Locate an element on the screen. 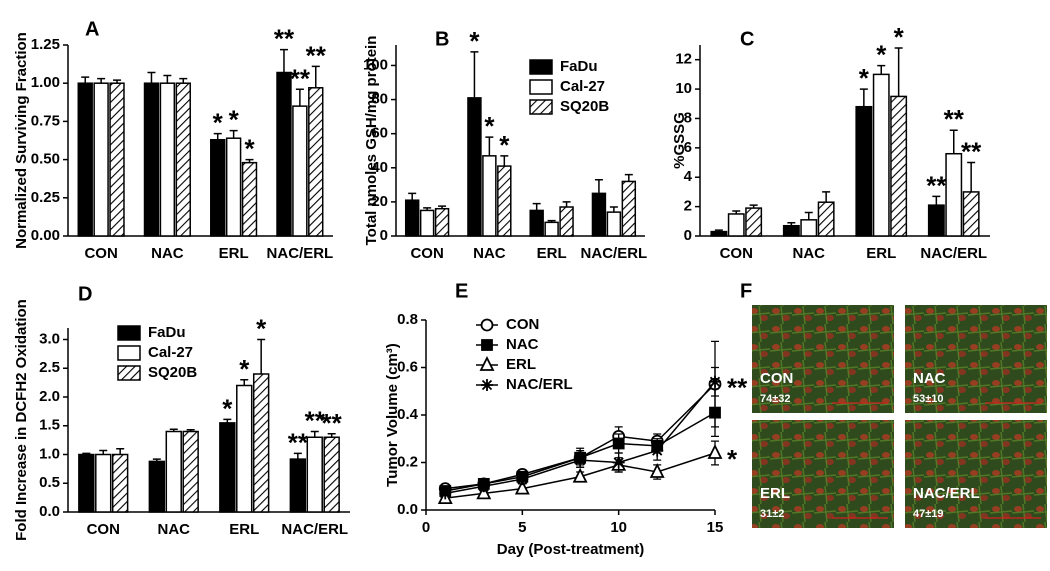 This screenshot has width=1050, height=571. y-tick-label: 3.0 is located at coordinates (49, 338).